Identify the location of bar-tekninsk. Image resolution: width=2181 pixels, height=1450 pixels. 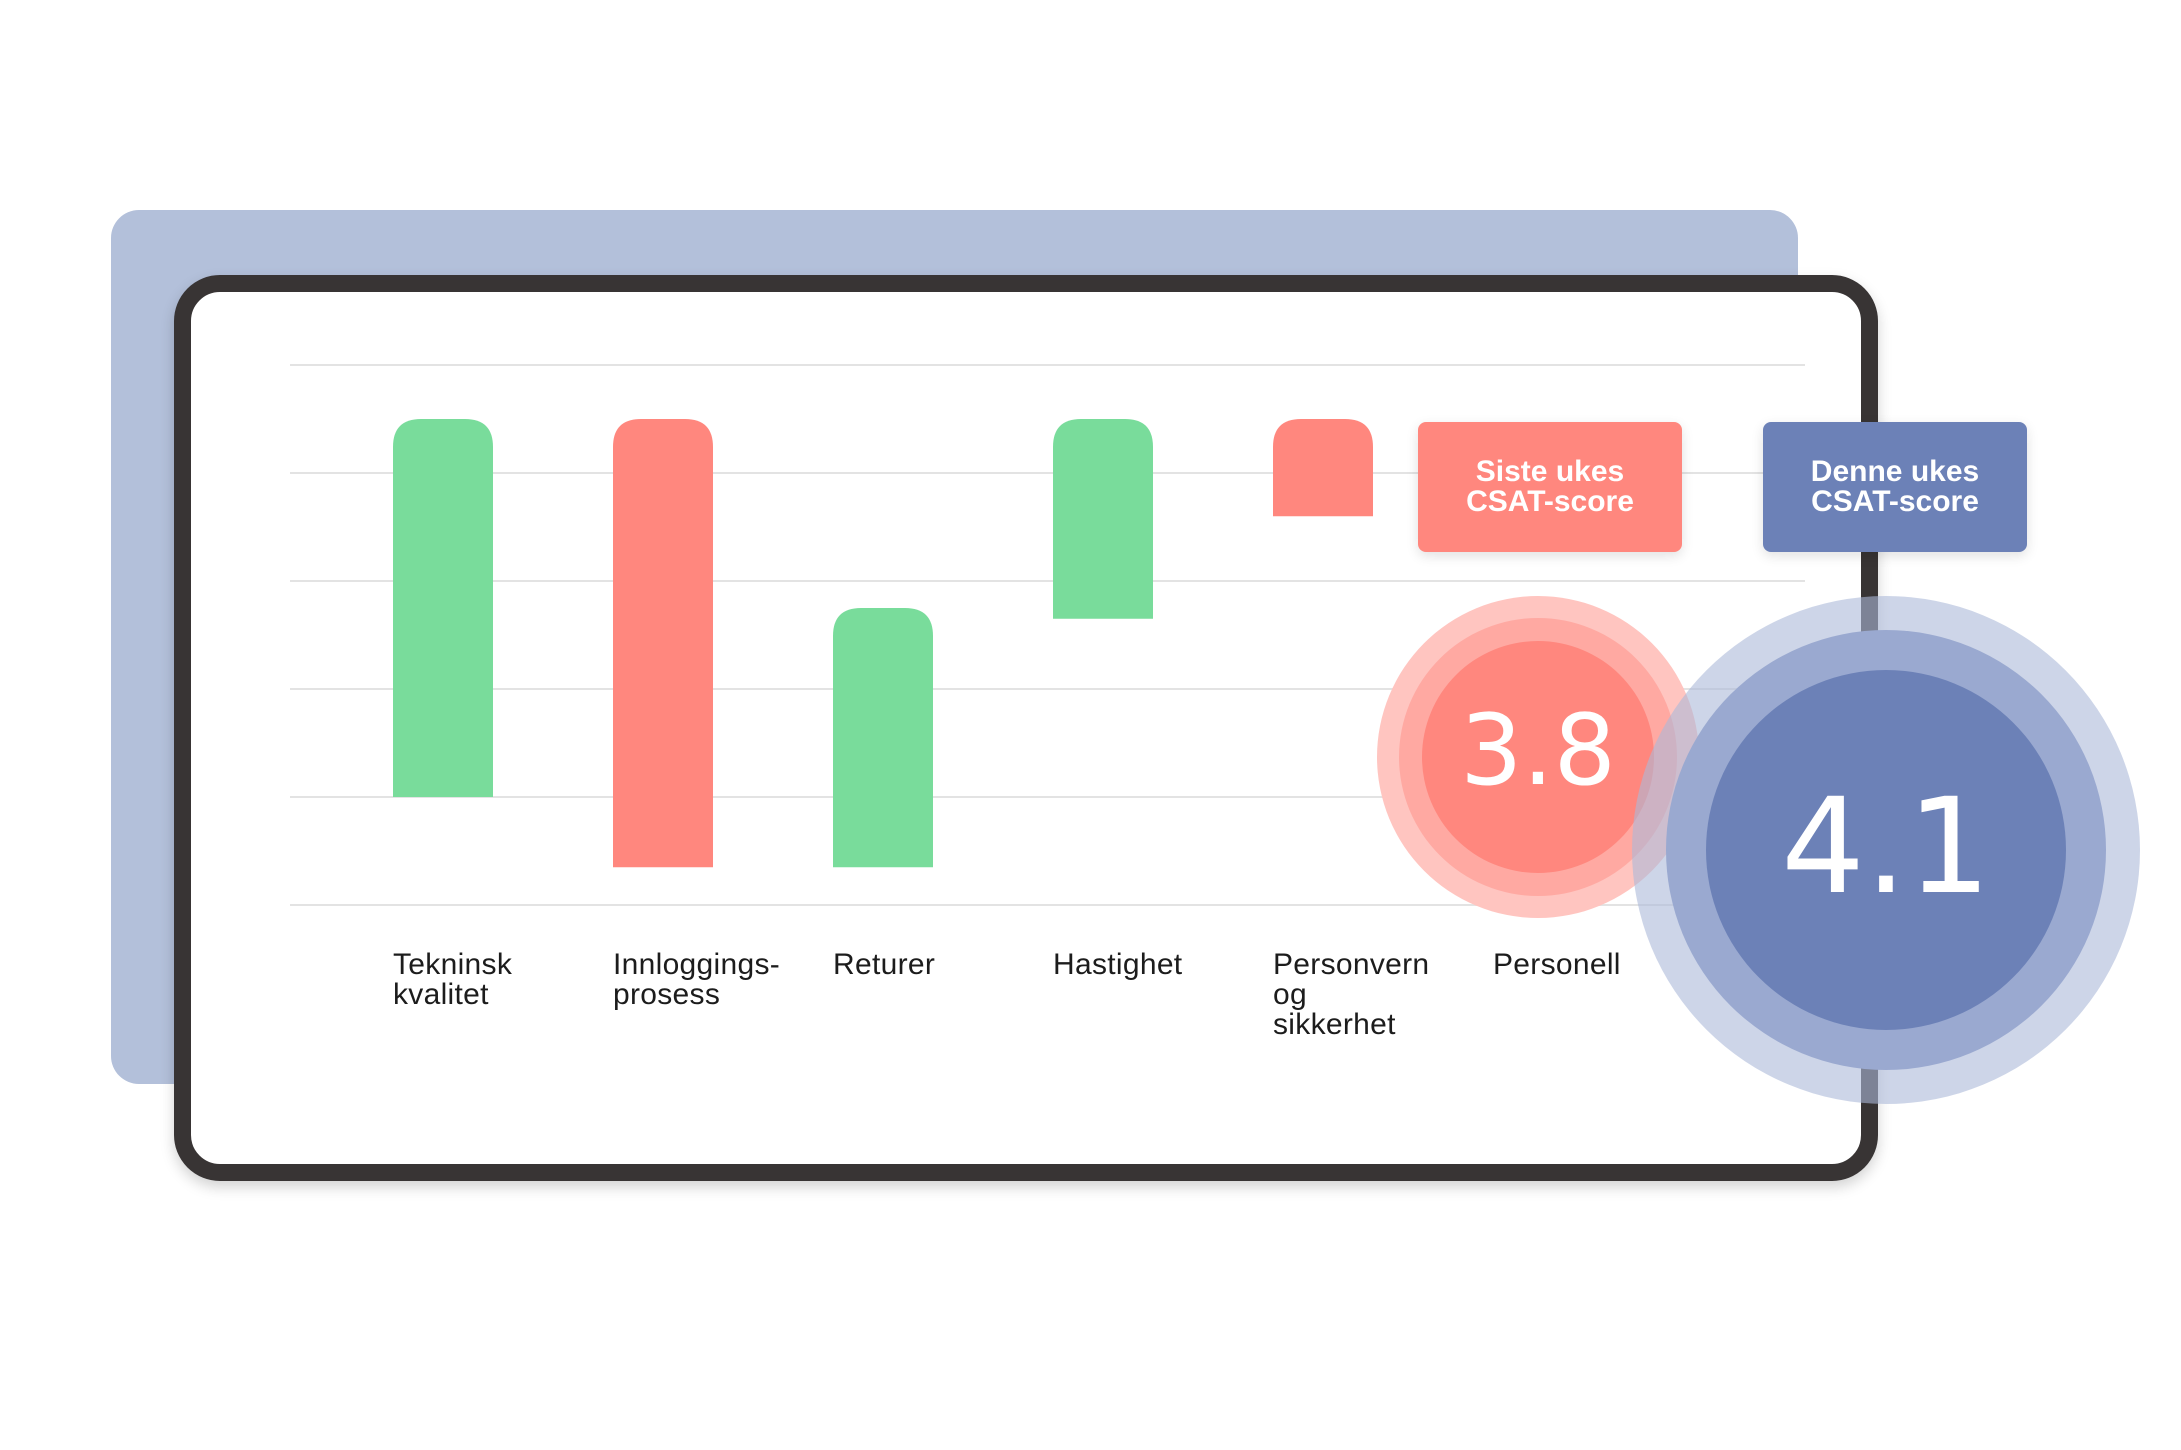
(443, 608).